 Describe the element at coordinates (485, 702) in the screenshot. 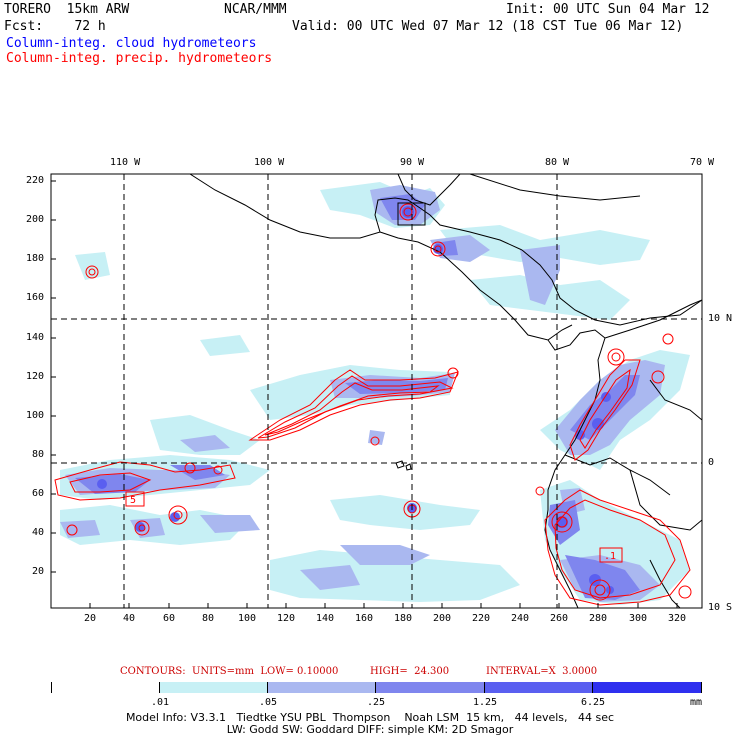

I see `colorbar-label: 1.25` at that location.